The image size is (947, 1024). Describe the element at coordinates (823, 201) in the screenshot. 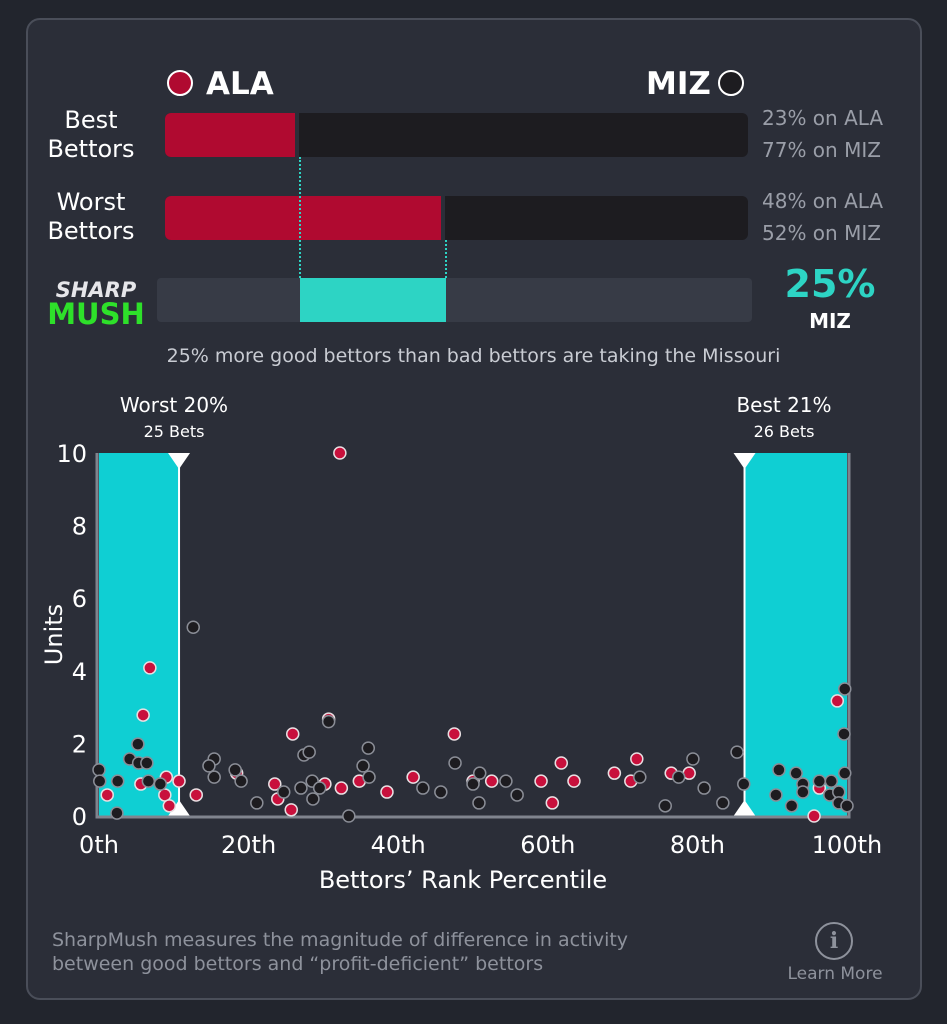

I see `worst-ala-pct: 48% on ALA` at that location.